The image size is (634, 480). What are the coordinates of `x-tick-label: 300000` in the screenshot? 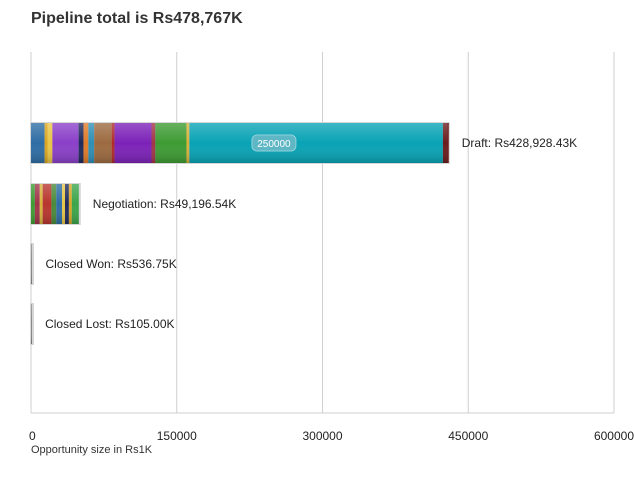 It's located at (322, 436).